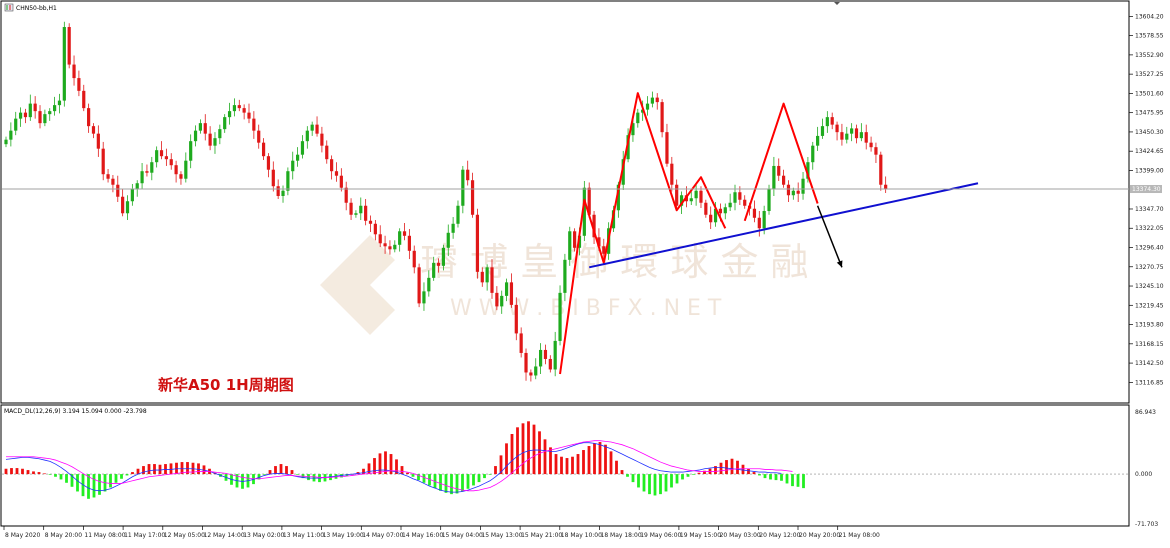 The height and width of the screenshot is (548, 1170). I want to click on price-tick-label: 13527.25, so click(1149, 74).